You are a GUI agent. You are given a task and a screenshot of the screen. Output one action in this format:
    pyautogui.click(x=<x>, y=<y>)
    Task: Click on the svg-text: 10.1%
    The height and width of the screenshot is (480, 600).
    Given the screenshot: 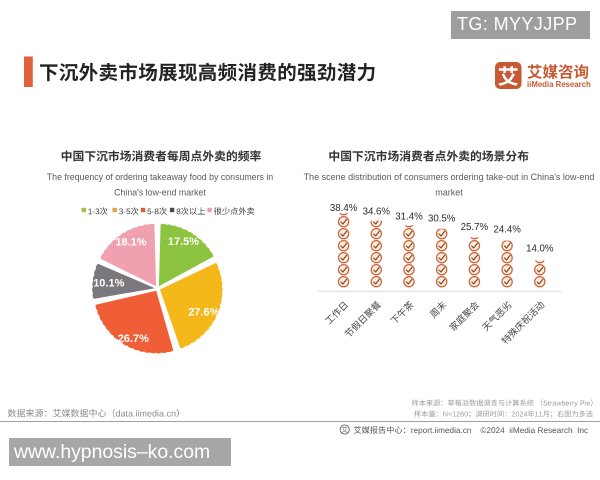 What is the action you would take?
    pyautogui.click(x=108, y=283)
    